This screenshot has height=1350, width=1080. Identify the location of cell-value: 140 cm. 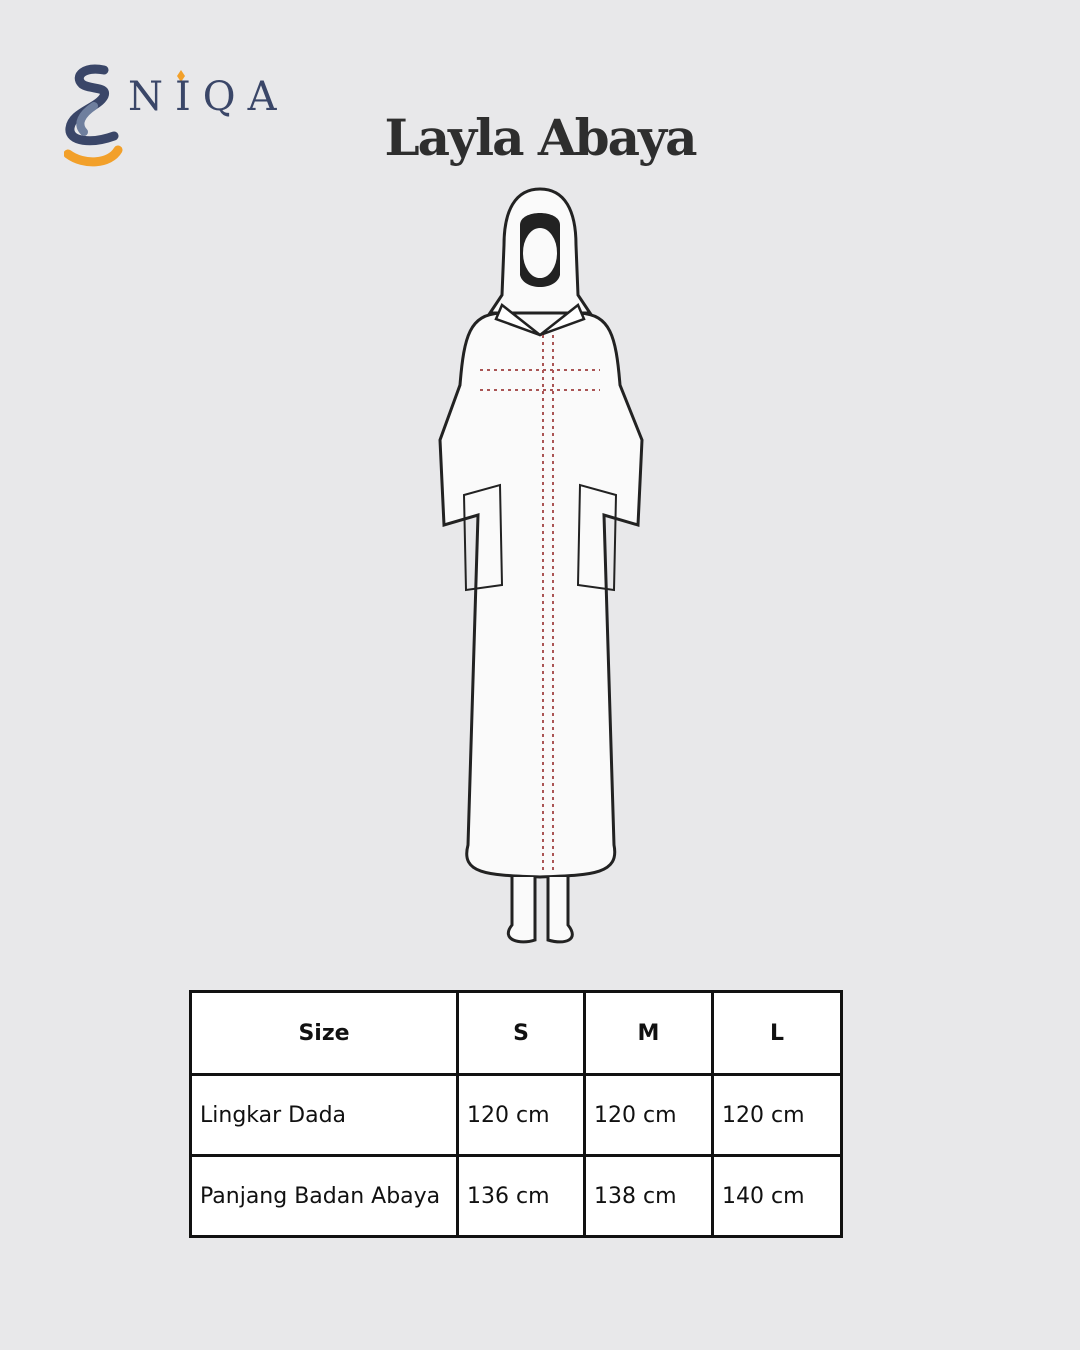
(777, 1196).